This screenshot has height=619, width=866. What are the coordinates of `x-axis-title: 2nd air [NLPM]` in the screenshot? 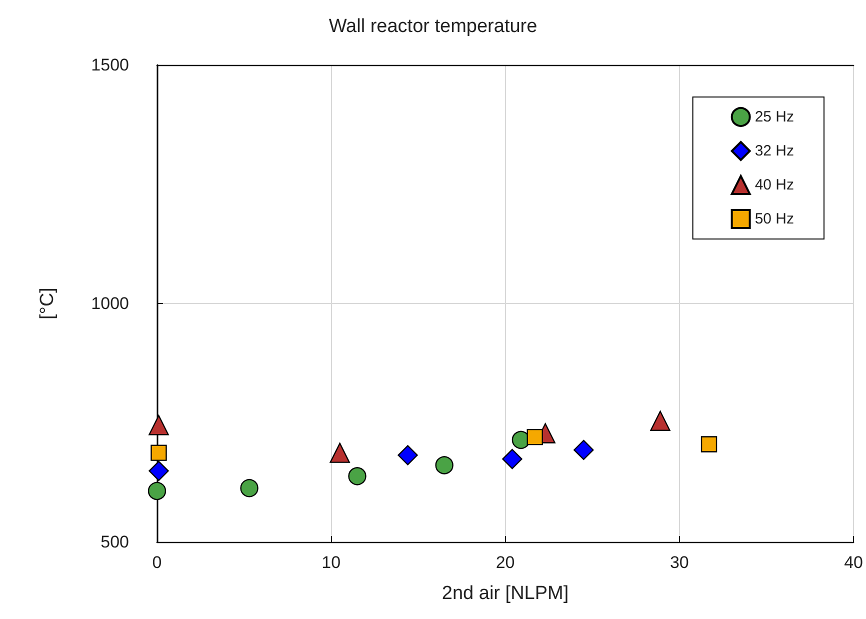 It's located at (505, 593).